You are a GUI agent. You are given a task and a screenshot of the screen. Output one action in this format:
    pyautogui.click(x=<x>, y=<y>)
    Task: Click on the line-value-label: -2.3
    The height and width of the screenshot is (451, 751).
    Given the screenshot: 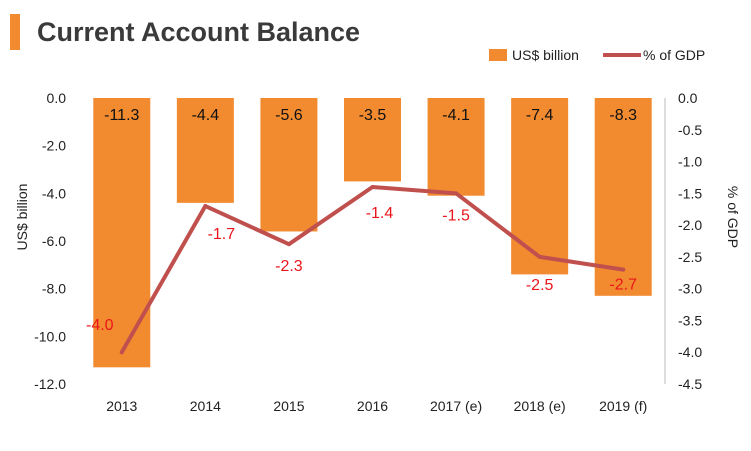 What is the action you would take?
    pyautogui.click(x=289, y=266)
    